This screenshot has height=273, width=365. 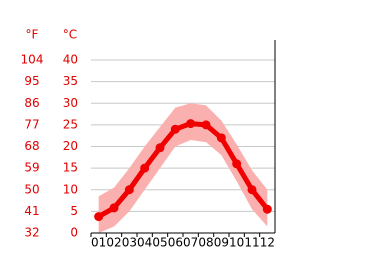 What do you see at coordinates (98, 243) in the screenshot?
I see `x-tick-label: 01` at bounding box center [98, 243].